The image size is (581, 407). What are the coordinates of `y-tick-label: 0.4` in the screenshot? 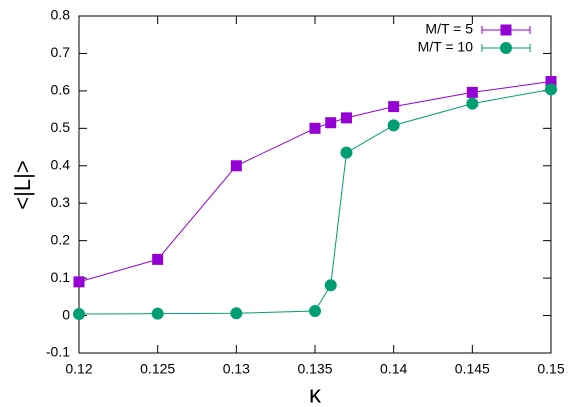 It's located at (61, 164).